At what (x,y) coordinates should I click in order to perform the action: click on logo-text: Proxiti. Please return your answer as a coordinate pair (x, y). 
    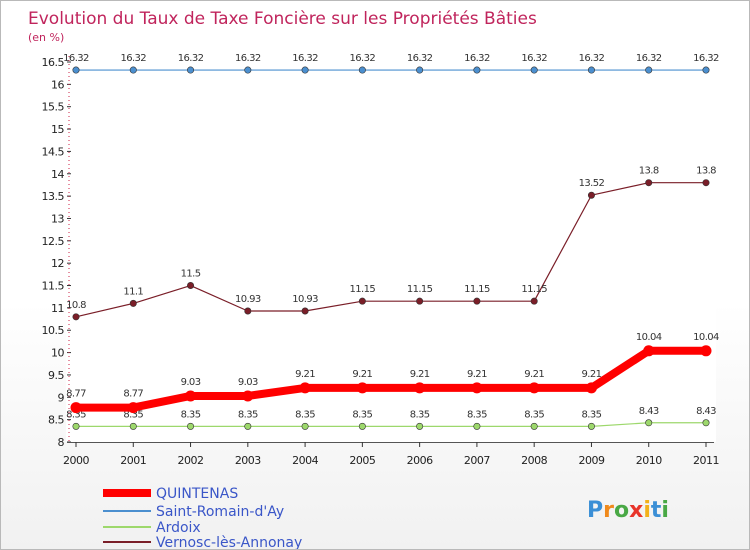
    Looking at the image, I should click on (628, 510).